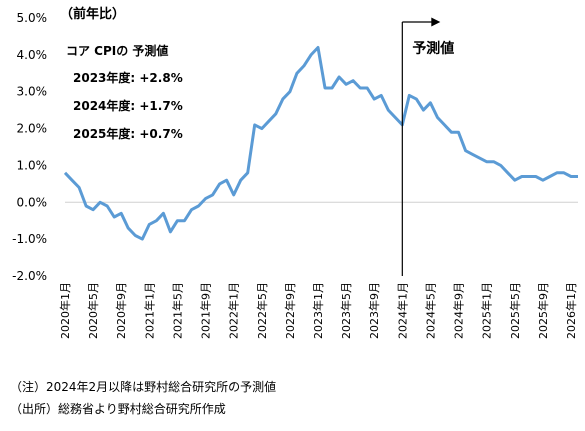 The width and height of the screenshot is (585, 431). What do you see at coordinates (402, 310) in the screenshot?
I see `x-tick-label: 2024年1月` at bounding box center [402, 310].